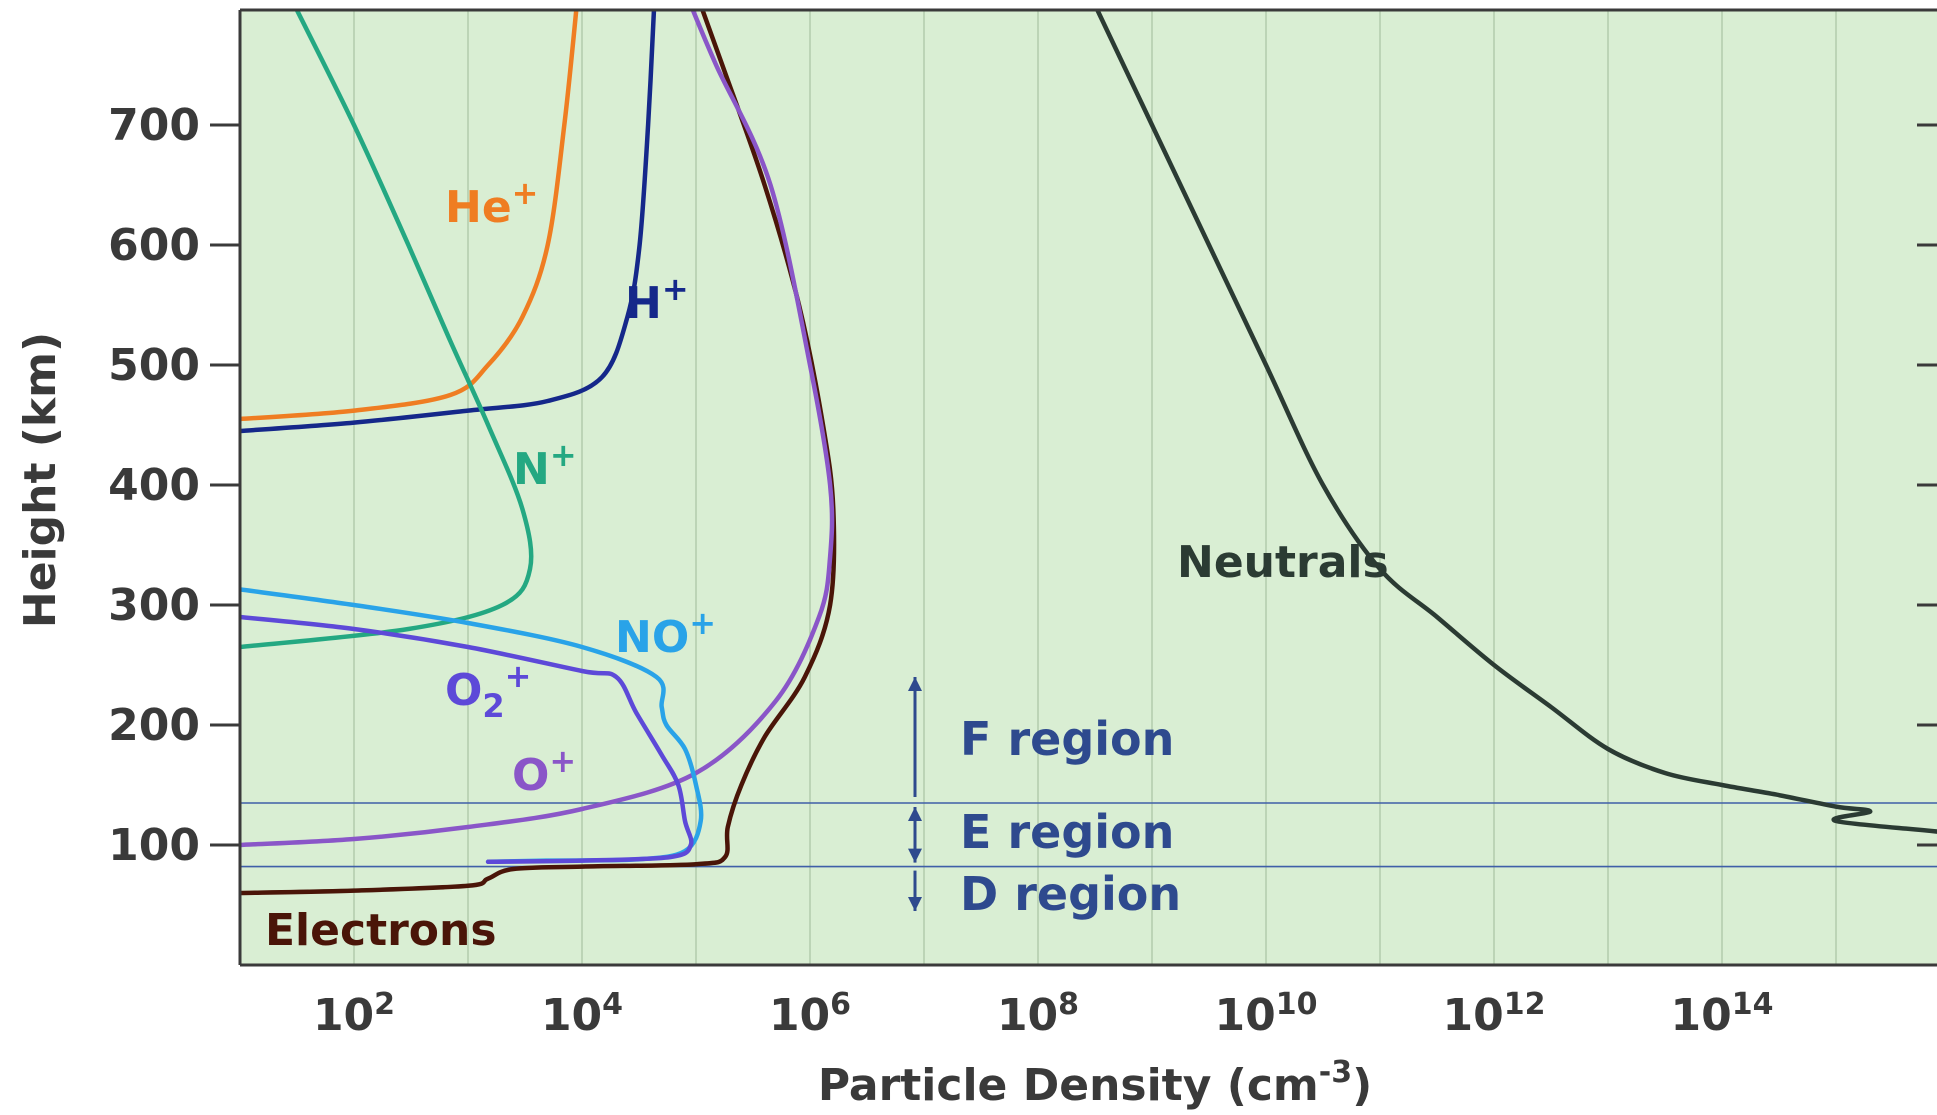 This screenshot has height=1115, width=1937. I want to click on series-label-neutrals: Neutrals, so click(1283, 562).